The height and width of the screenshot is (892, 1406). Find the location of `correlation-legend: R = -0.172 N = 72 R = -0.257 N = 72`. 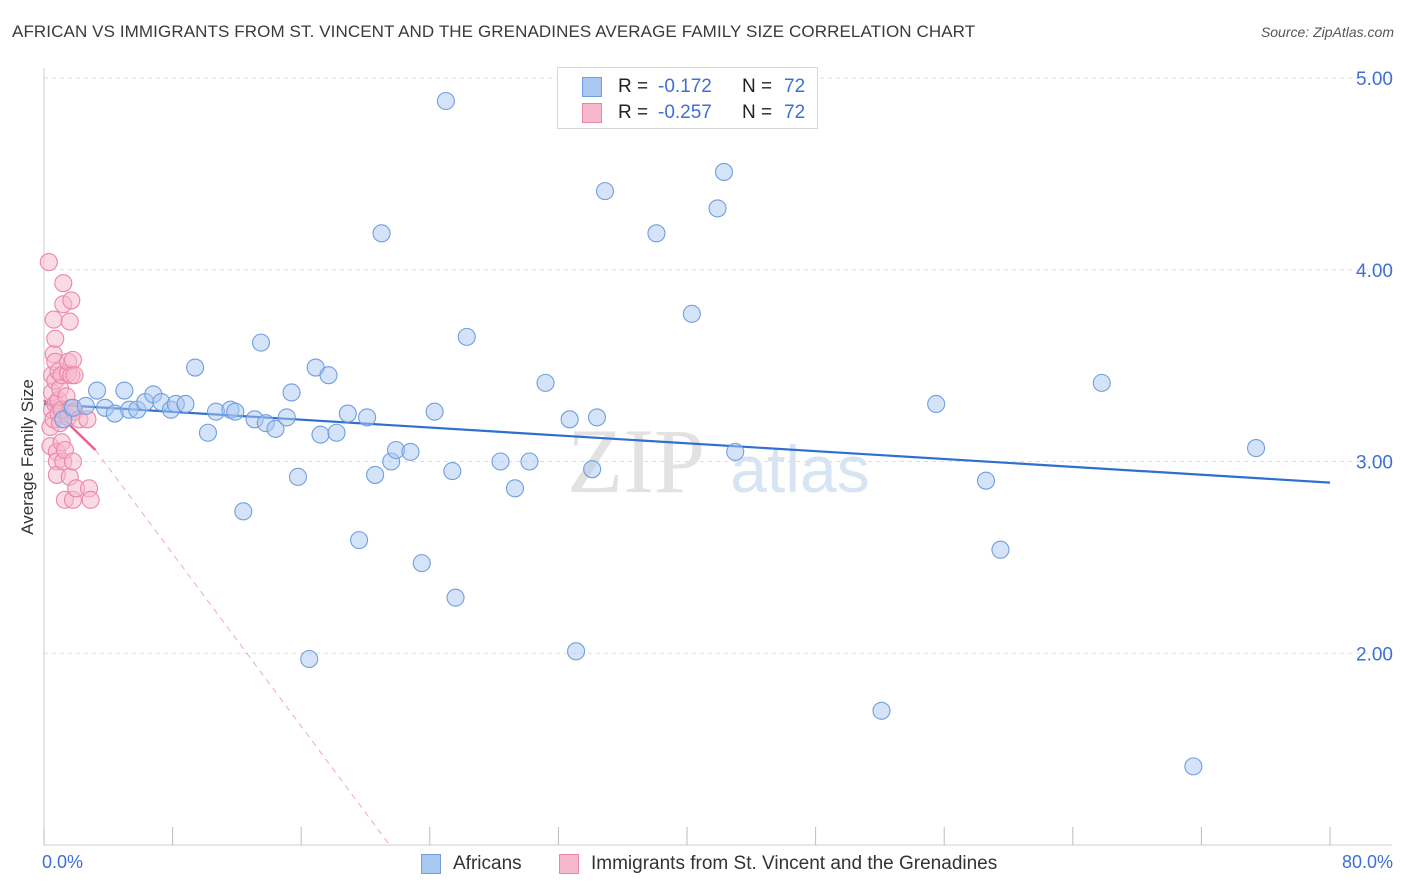

correlation-legend: R = -0.172 N = 72 R = -0.257 N = 72 is located at coordinates (687, 98).